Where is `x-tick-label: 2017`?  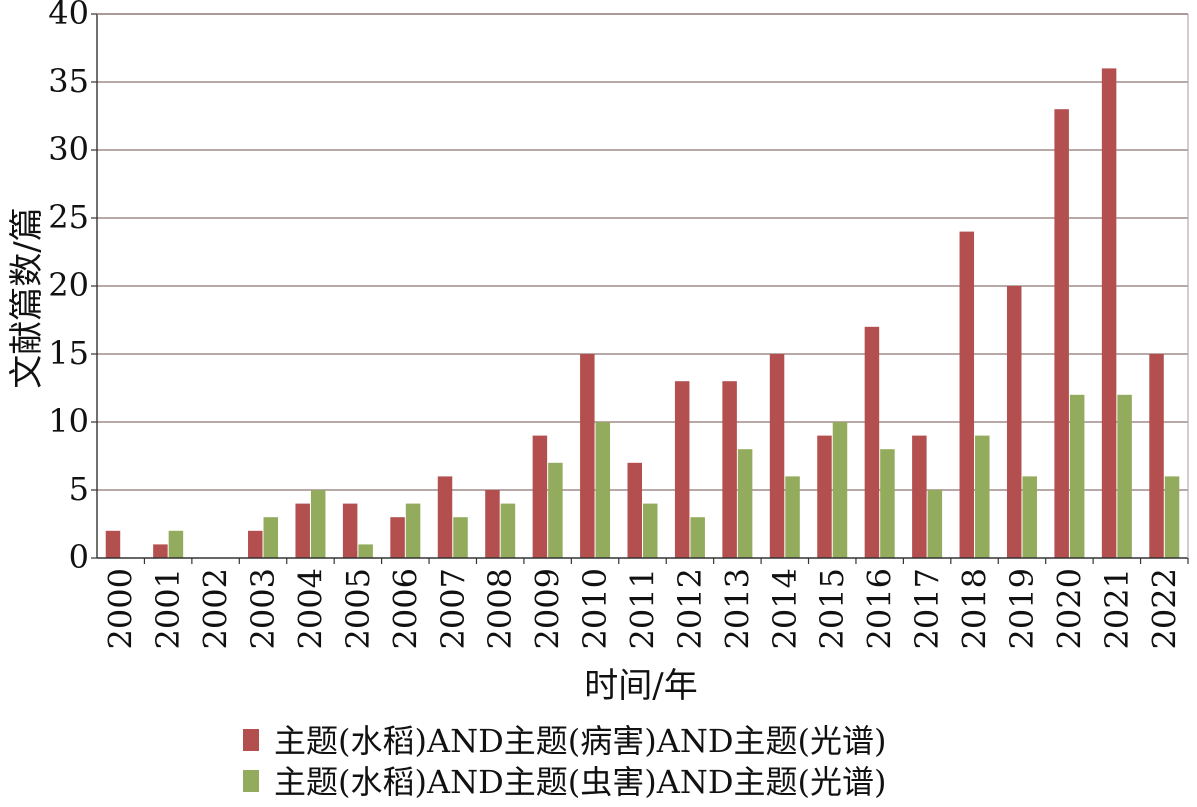 x-tick-label: 2017 is located at coordinates (927, 608).